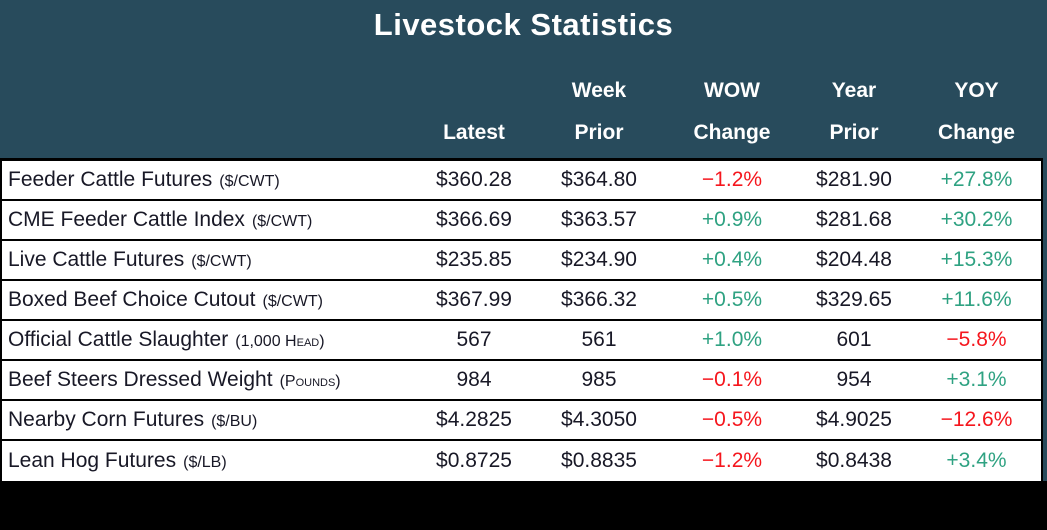  What do you see at coordinates (854, 219) in the screenshot?
I see `year-prior-value: $281.68` at bounding box center [854, 219].